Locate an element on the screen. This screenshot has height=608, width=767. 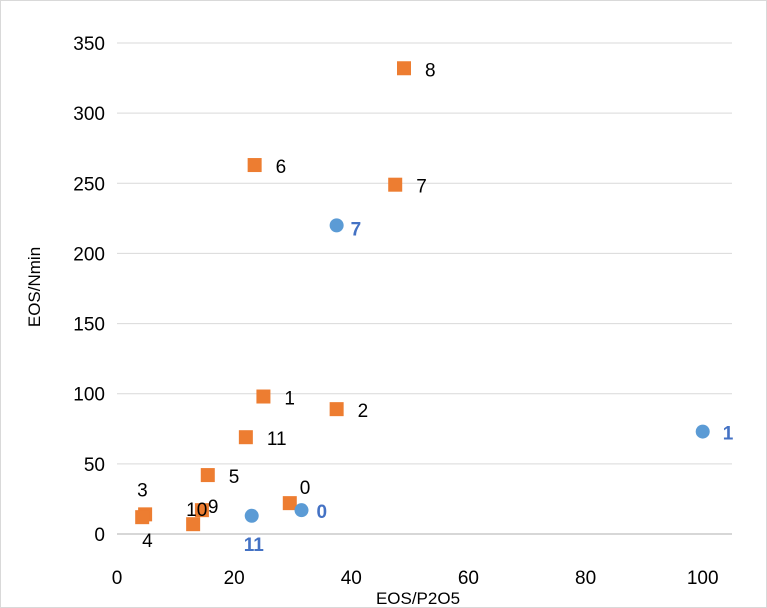
y-tick-label: 100 is located at coordinates (89, 395).